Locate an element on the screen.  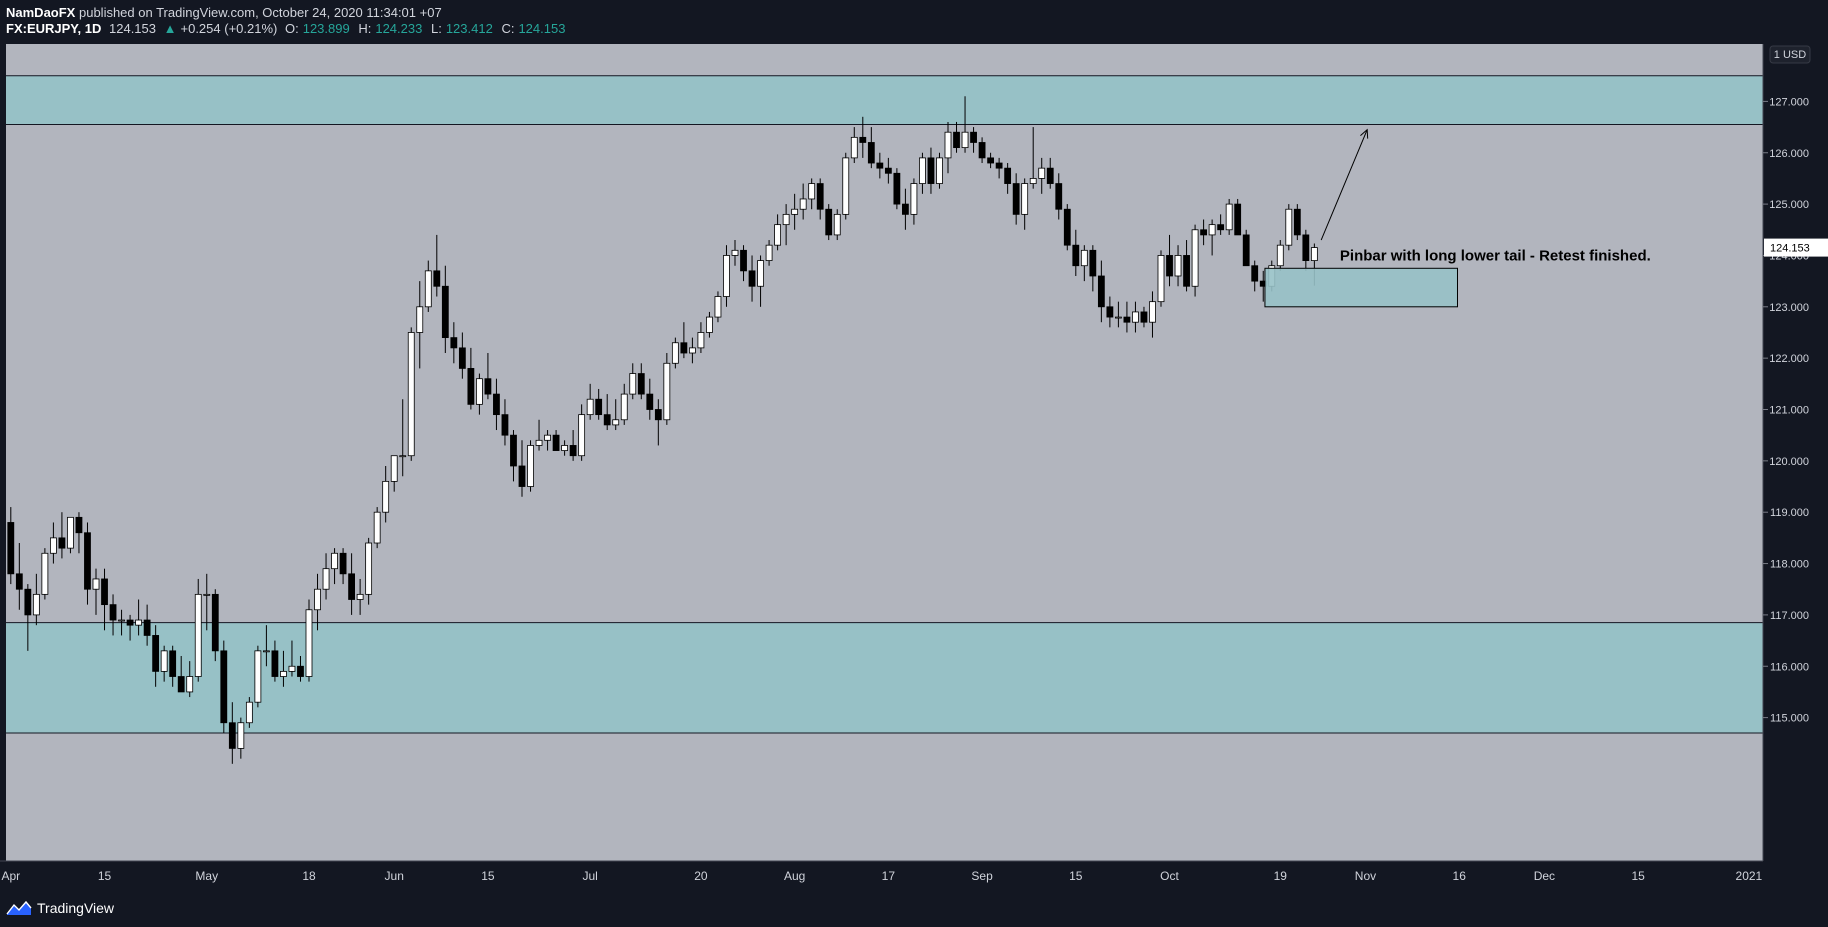
brand-label: TradingView is located at coordinates (76, 908).